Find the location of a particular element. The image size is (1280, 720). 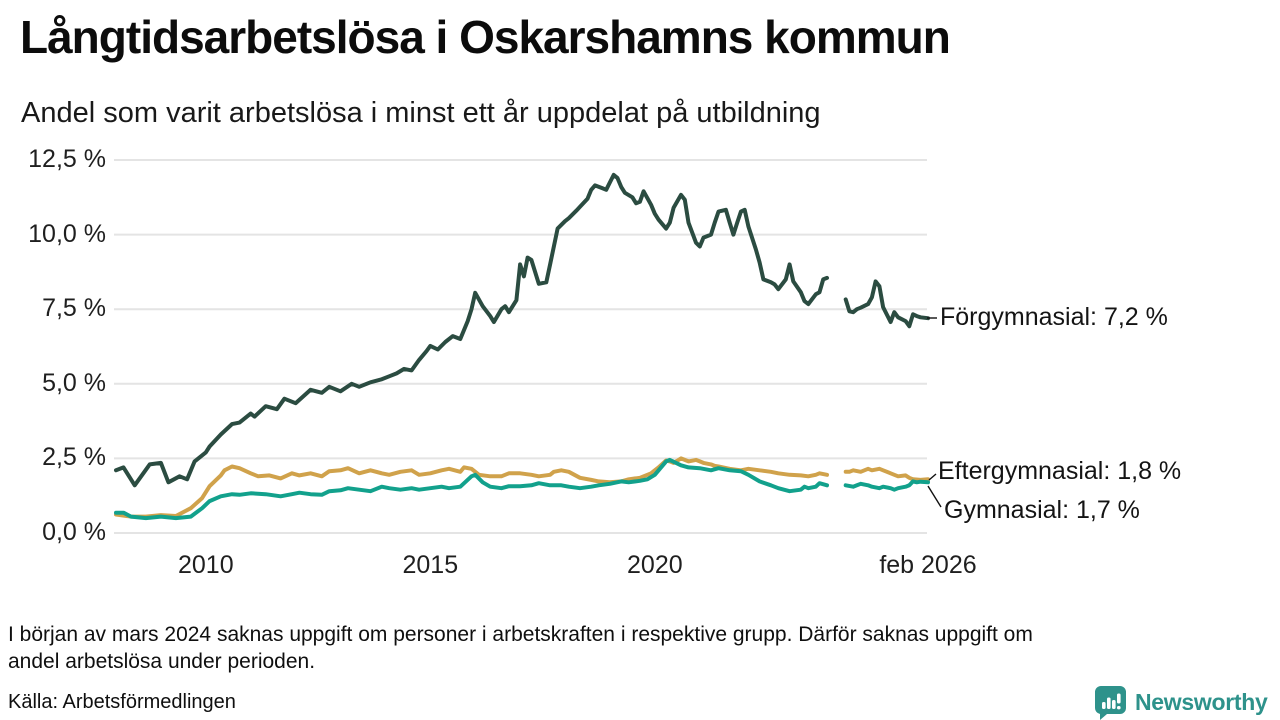

x-tick-label: 2015 is located at coordinates (430, 565).